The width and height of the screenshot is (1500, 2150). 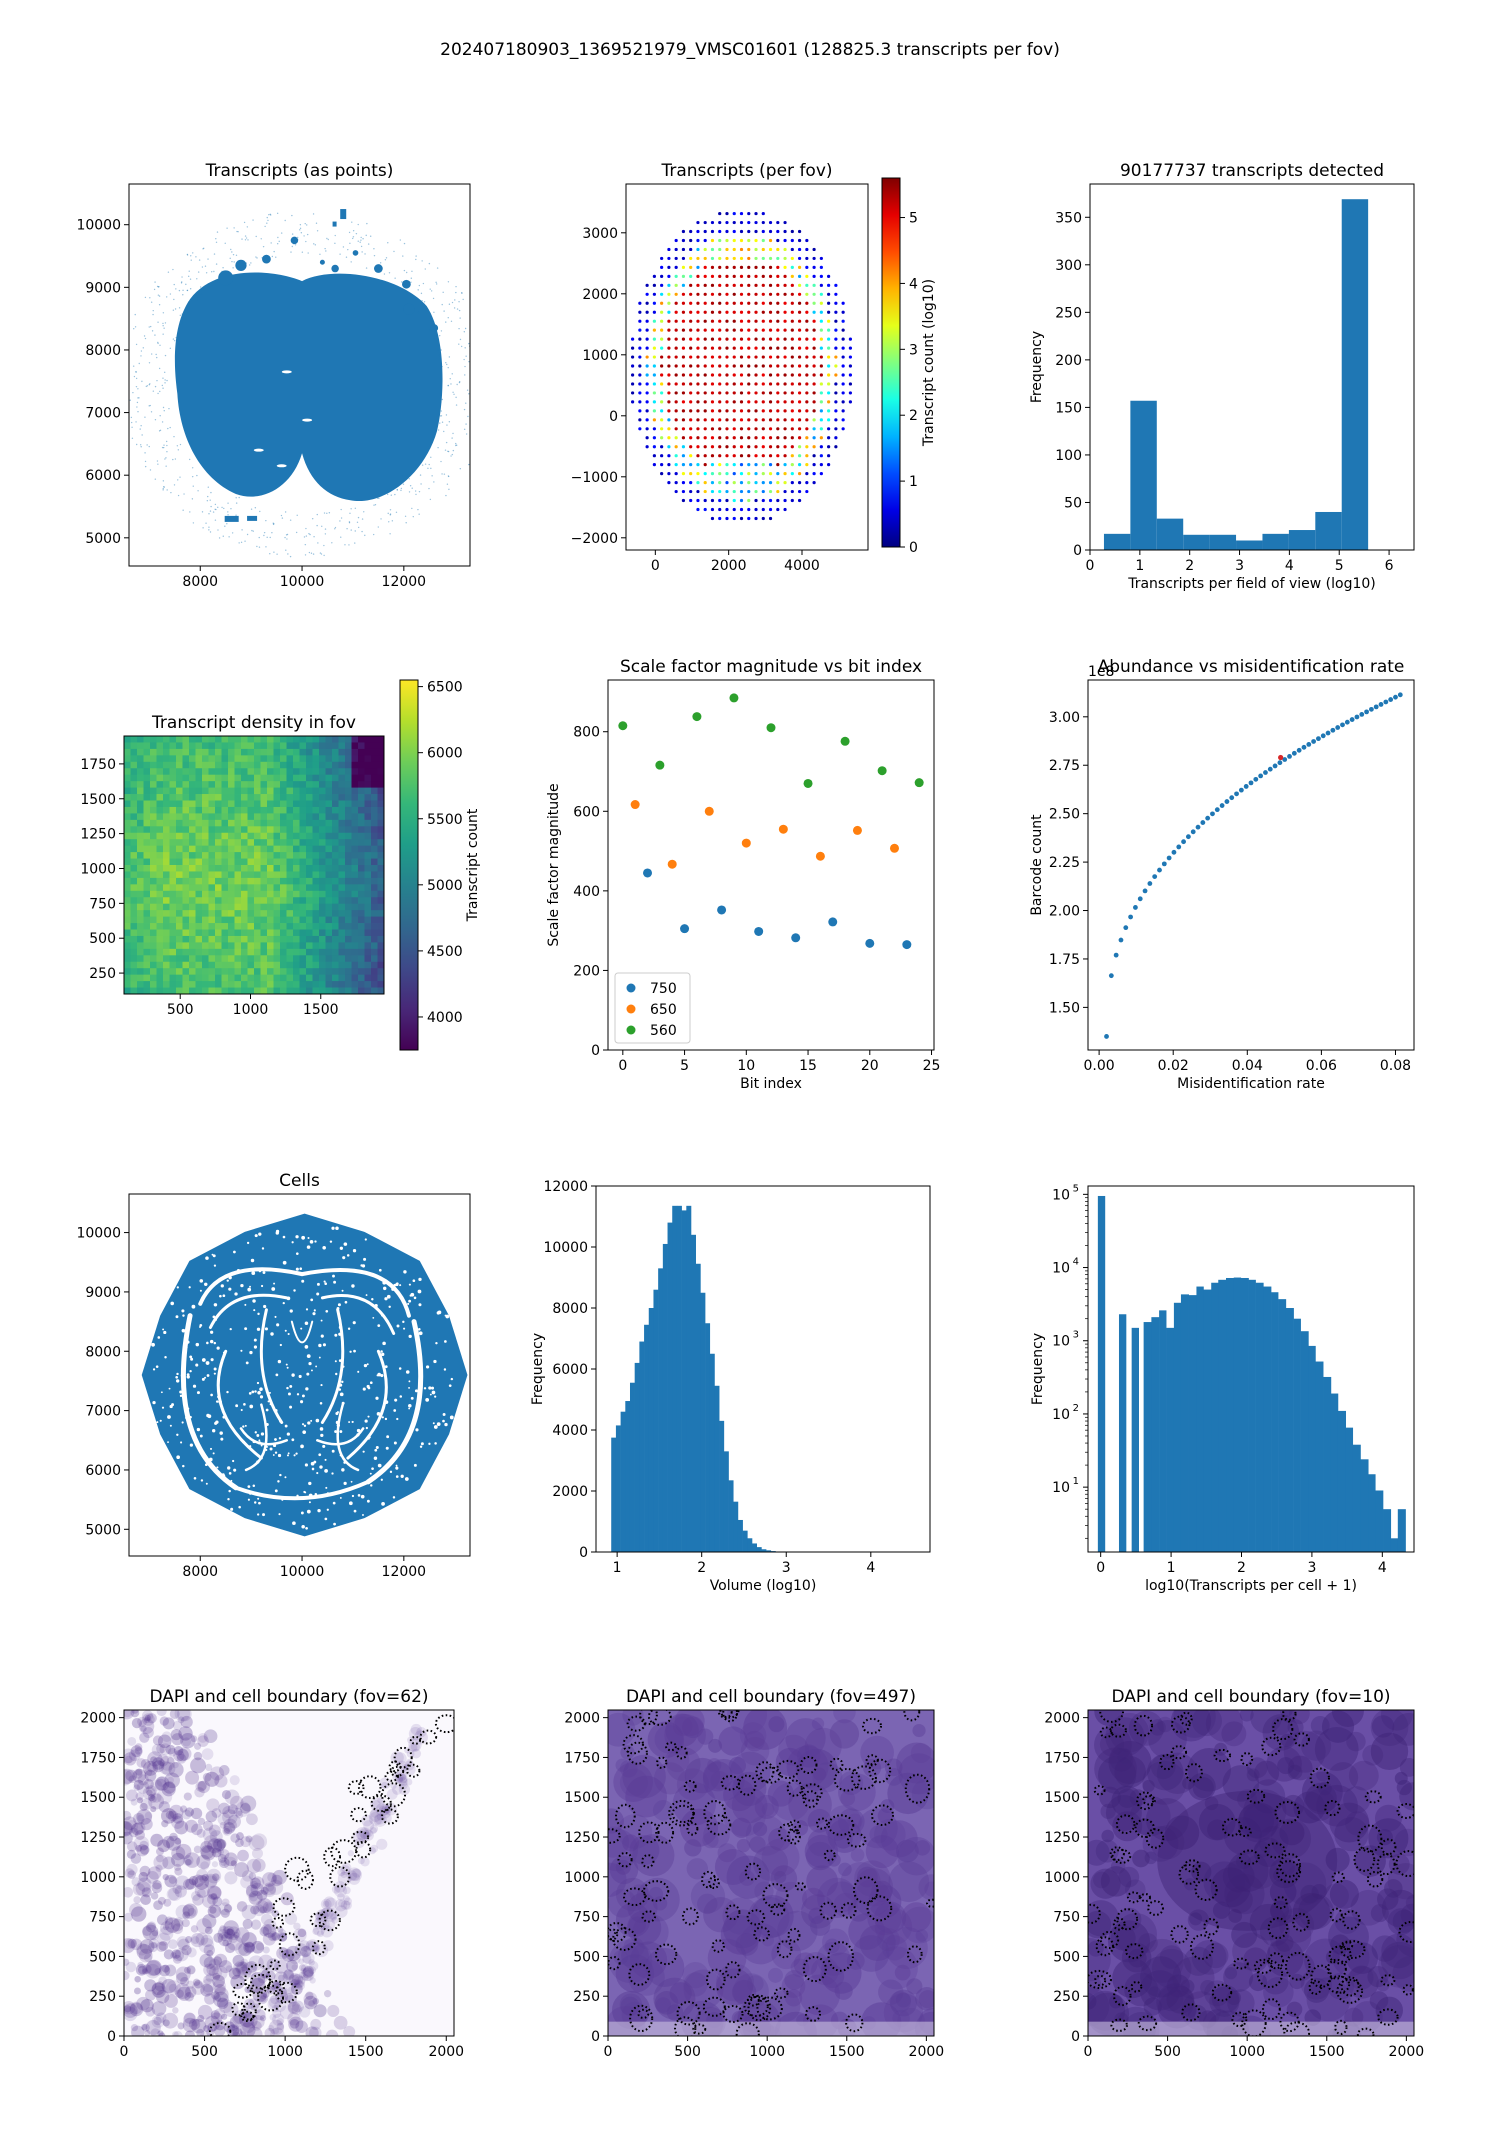 I want to click on legend-marker, so click(x=631, y=1030).